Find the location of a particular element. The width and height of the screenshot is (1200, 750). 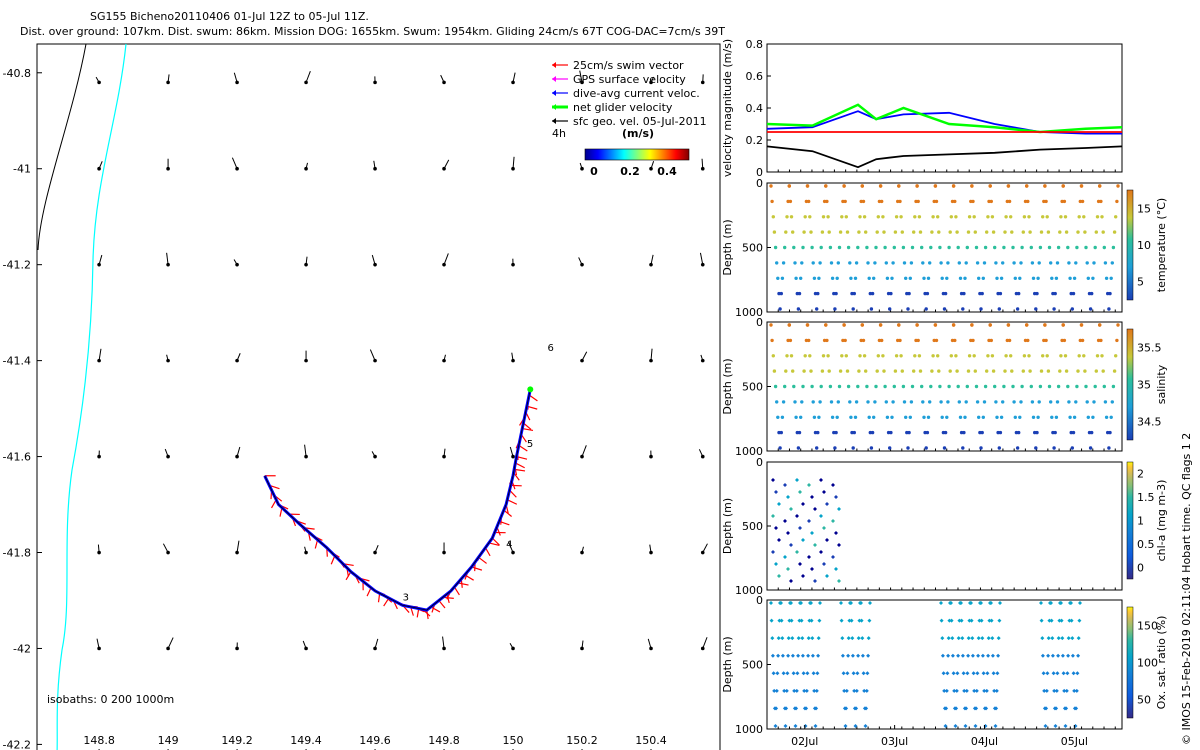

panel-ytick-label: 0.6 is located at coordinates (755, 76).